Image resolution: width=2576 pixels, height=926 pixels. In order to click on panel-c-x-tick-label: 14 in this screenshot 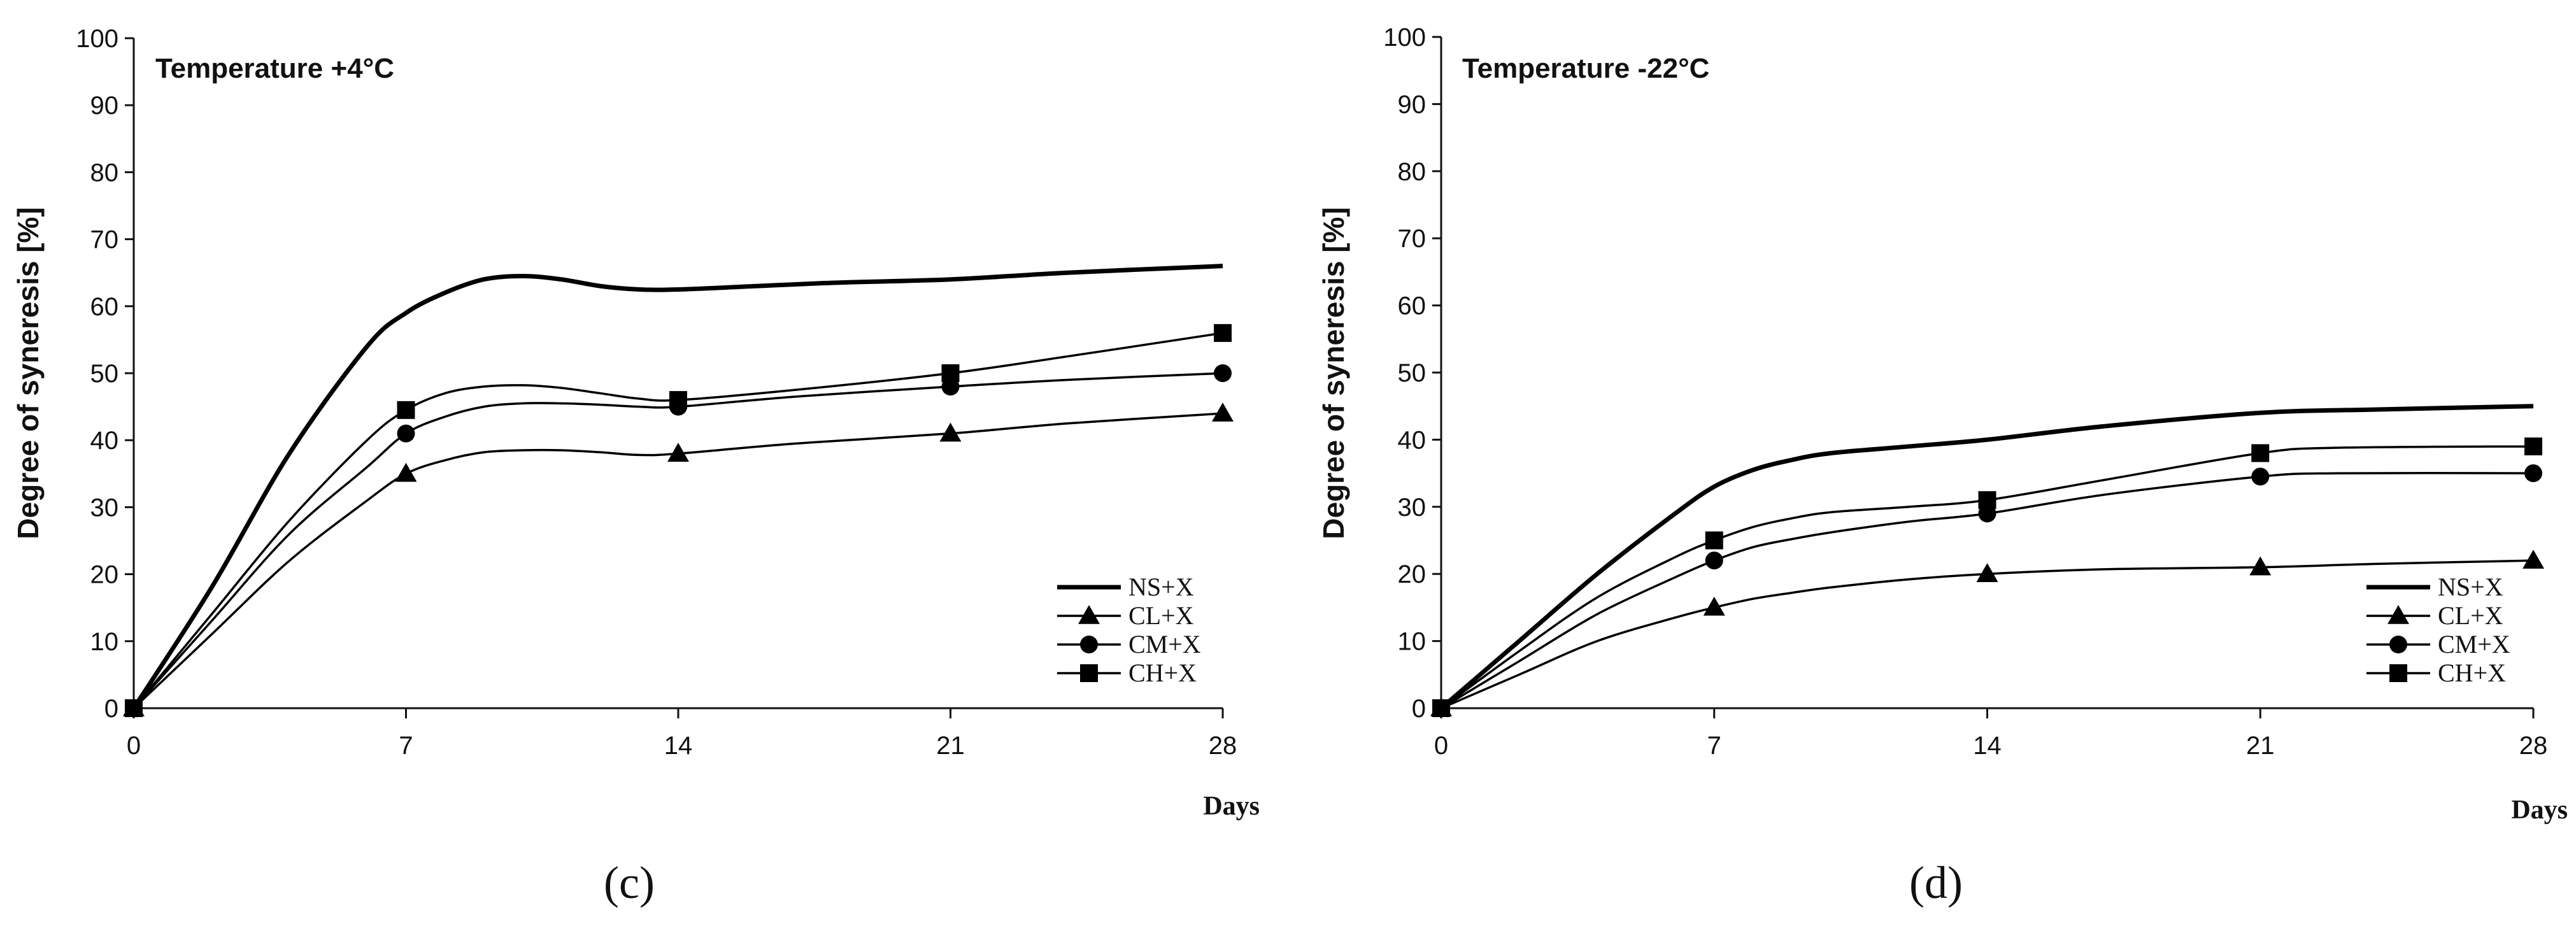, I will do `click(678, 746)`.